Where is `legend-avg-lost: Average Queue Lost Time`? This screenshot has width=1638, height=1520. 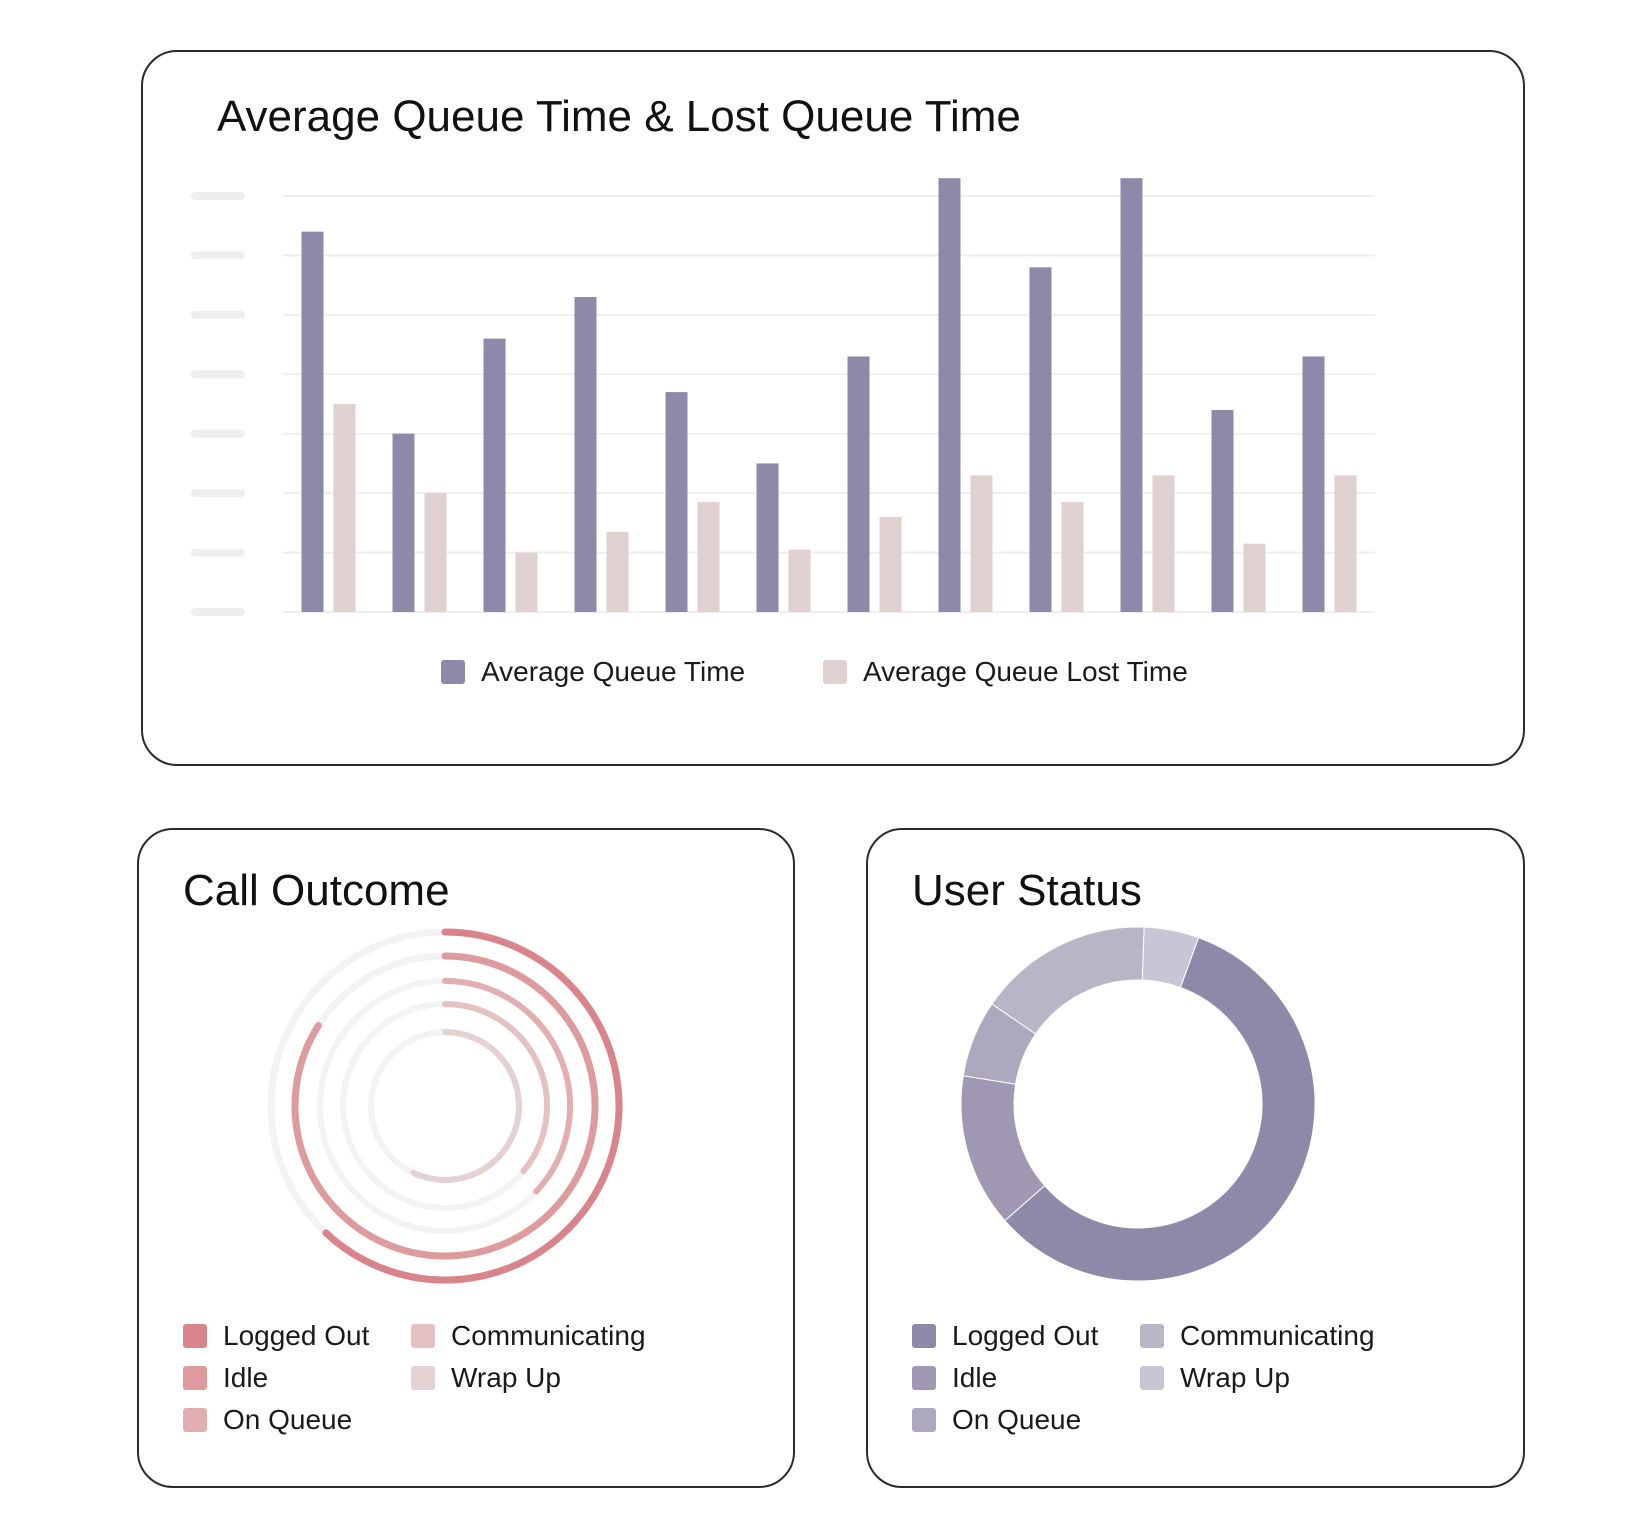
legend-avg-lost: Average Queue Lost Time is located at coordinates (1005, 672).